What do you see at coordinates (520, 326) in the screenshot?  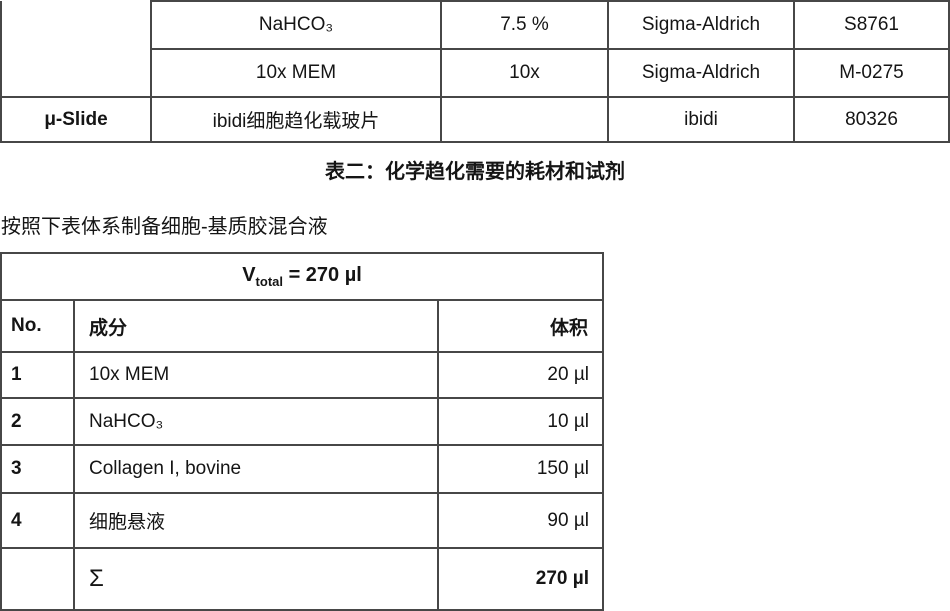 I see `header-volume: 体积` at bounding box center [520, 326].